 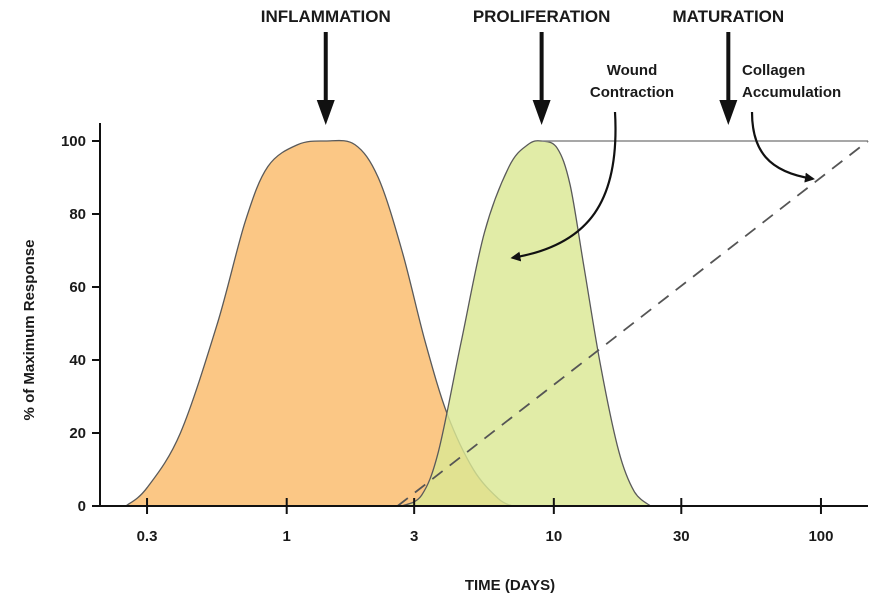 I want to click on annotation-label: Contraction, so click(x=632, y=92).